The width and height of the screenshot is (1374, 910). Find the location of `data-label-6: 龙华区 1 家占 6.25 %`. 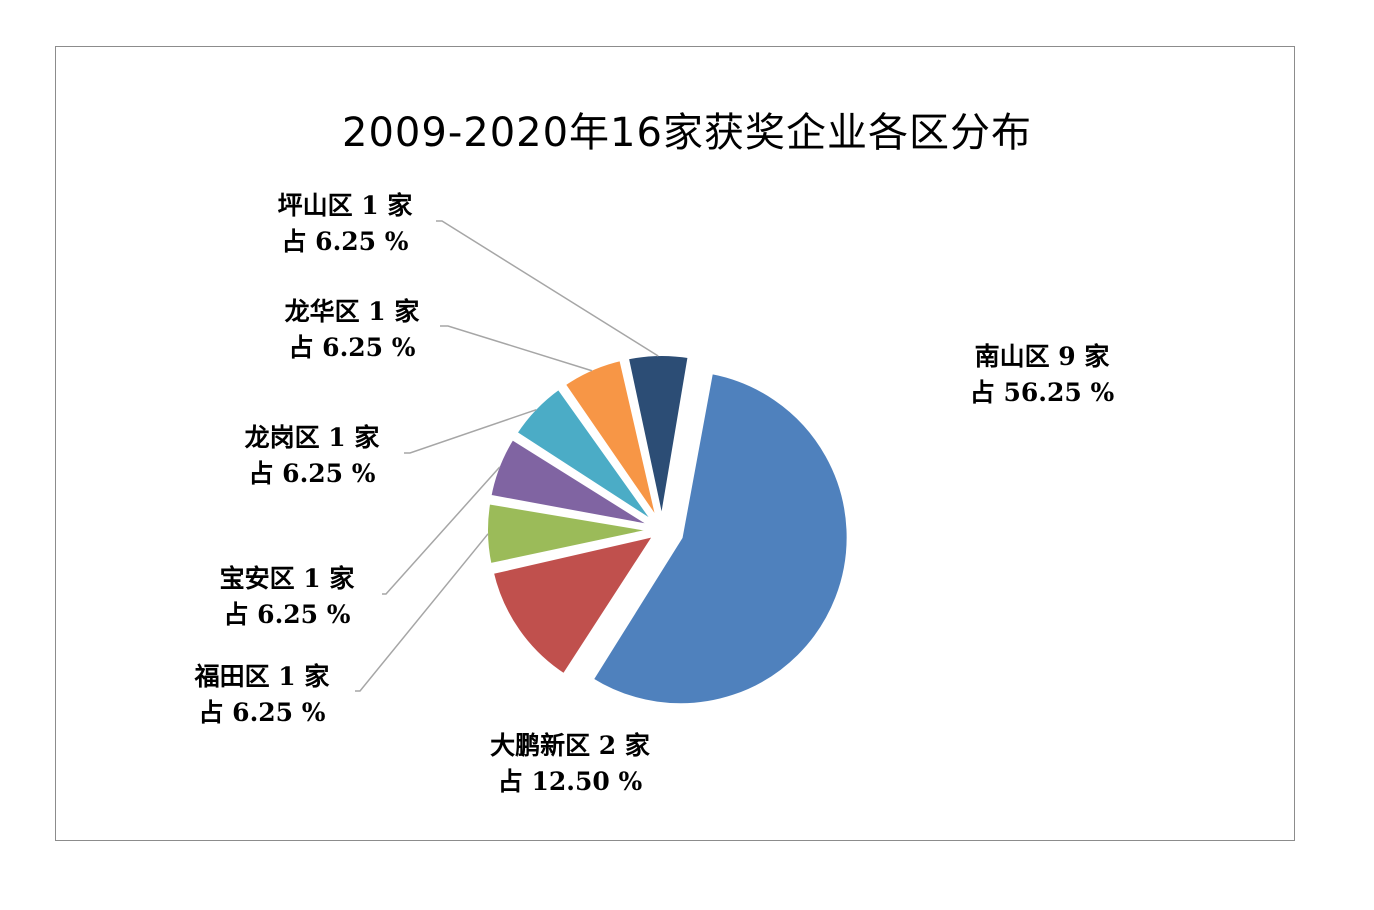

data-label-6: 龙华区 1 家占 6.25 % is located at coordinates (352, 329).